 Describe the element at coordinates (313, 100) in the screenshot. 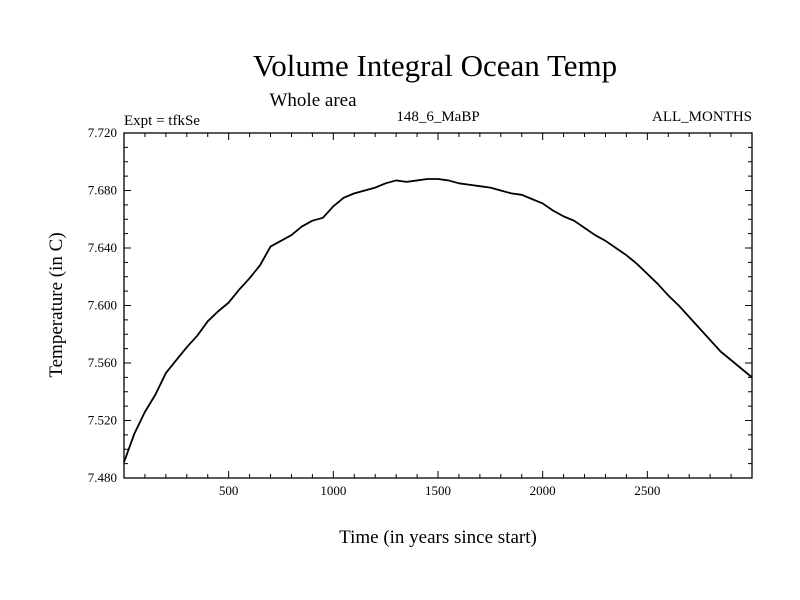

I see `chart-subtitle: Whole area` at that location.